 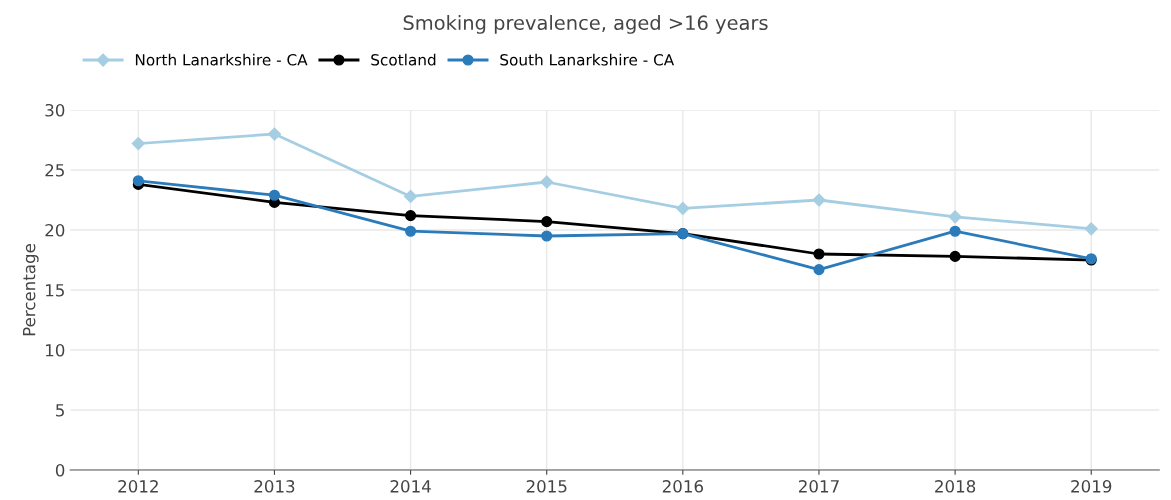 I want to click on x-tick-label: 2012, so click(x=138, y=486).